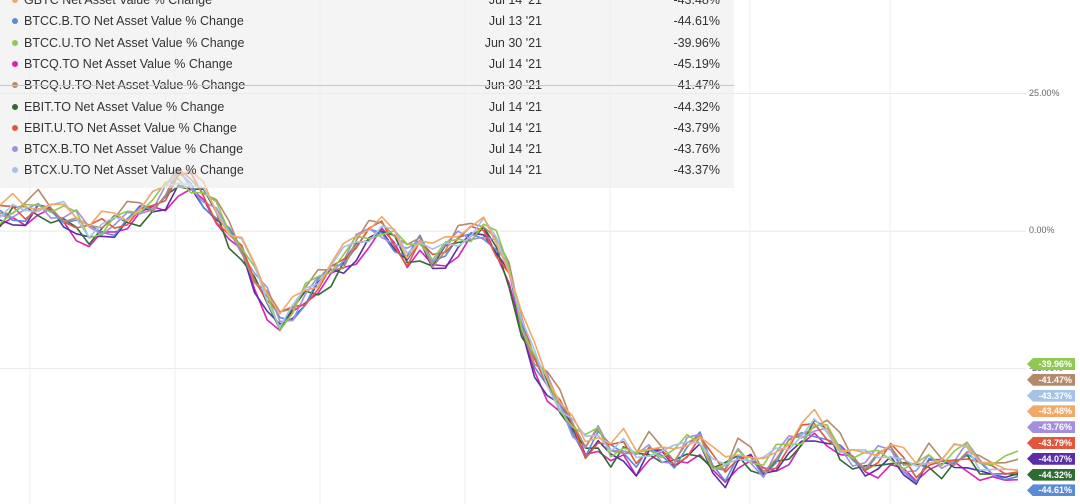  Describe the element at coordinates (134, 170) in the screenshot. I see `legend-series-name: BTCX.U.TO Net Asset Value % Change` at that location.